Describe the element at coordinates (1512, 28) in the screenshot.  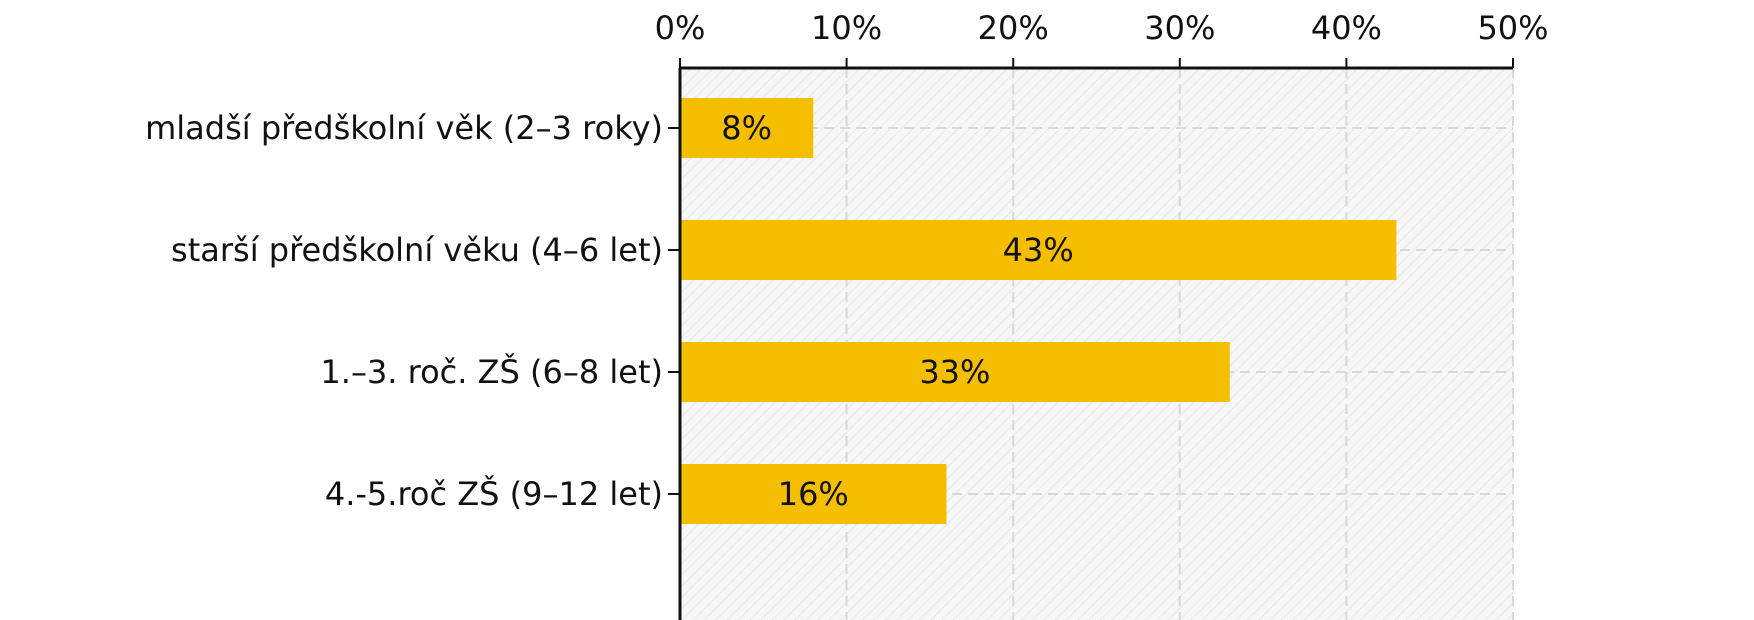
I see `x-tick-label: 50%` at that location.